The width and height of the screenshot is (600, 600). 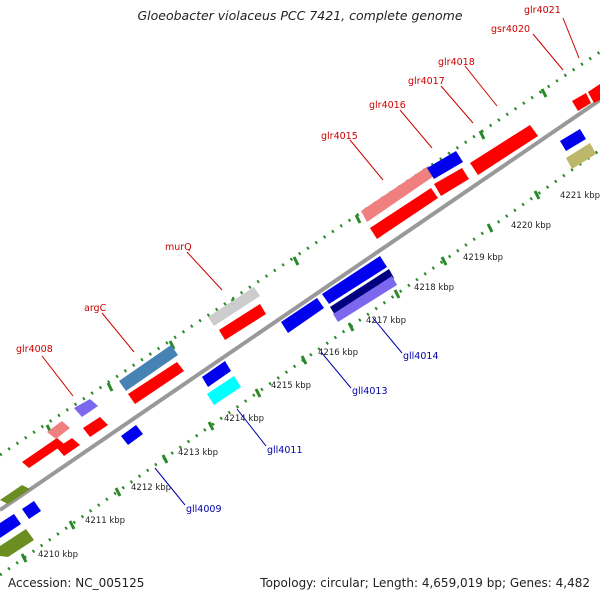 What do you see at coordinates (370, 391) in the screenshot?
I see `gene-label-gll4013: gll4013` at bounding box center [370, 391].